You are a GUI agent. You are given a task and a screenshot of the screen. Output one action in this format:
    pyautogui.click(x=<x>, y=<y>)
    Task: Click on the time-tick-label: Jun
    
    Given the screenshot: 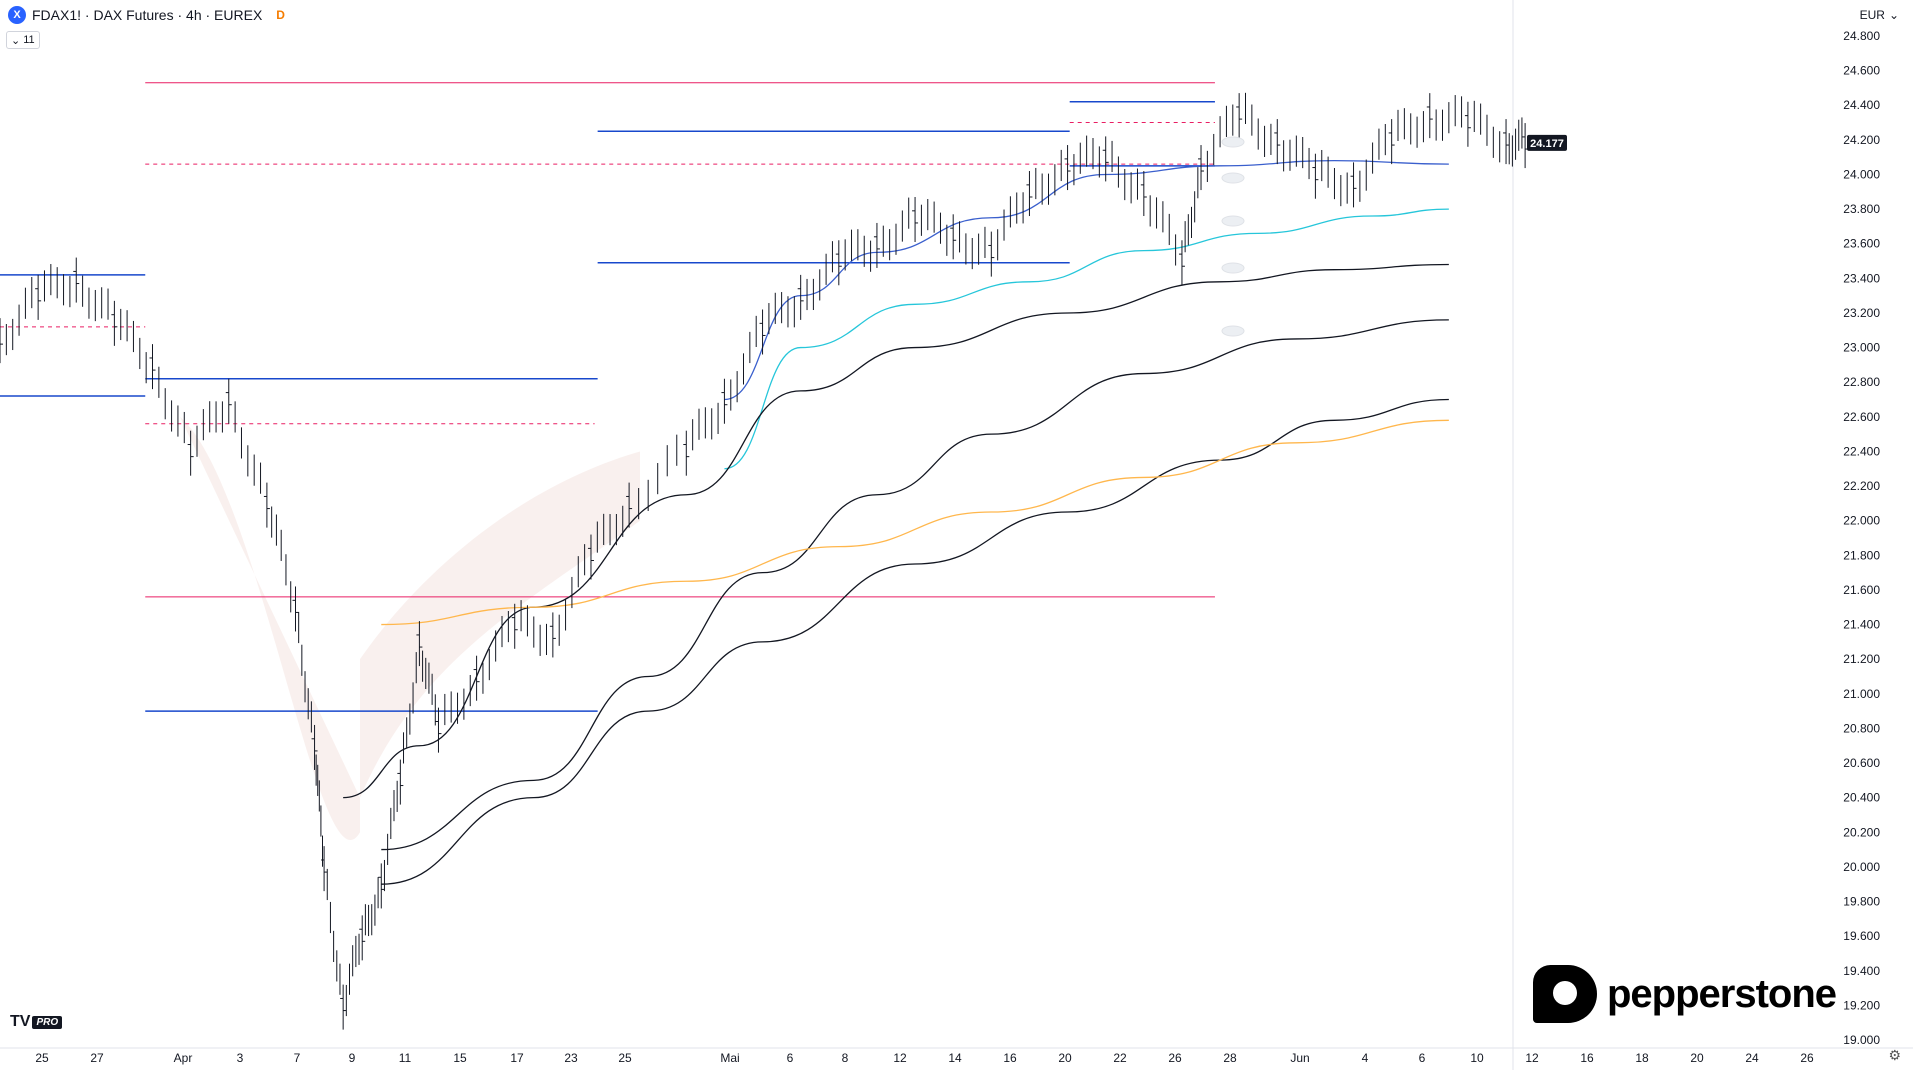 What is the action you would take?
    pyautogui.click(x=1299, y=1058)
    